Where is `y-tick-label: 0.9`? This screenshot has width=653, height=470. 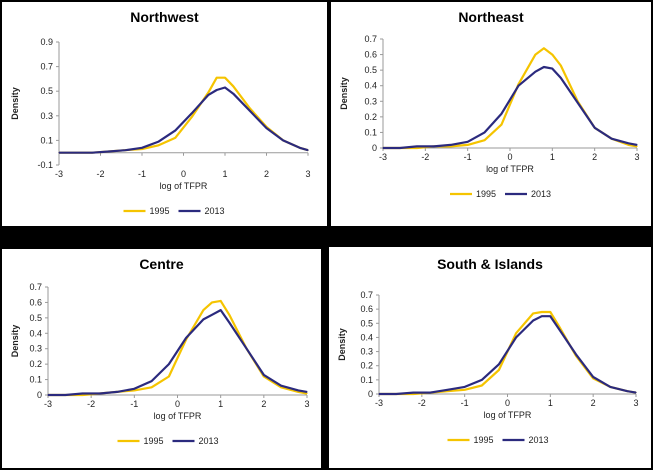 y-tick-label: 0.9 is located at coordinates (46, 42).